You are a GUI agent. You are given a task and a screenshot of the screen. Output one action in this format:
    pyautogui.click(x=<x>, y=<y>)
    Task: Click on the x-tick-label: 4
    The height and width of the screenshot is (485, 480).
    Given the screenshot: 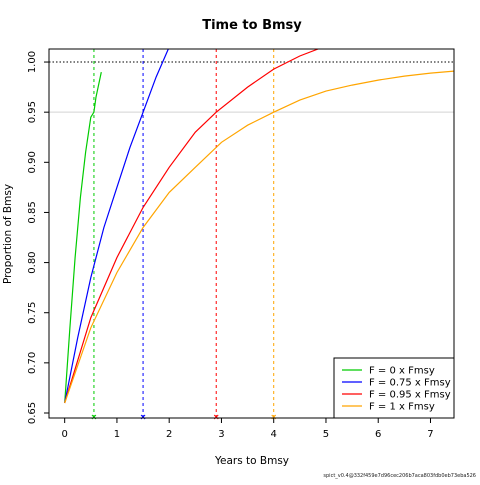 What is the action you would take?
    pyautogui.click(x=274, y=434)
    